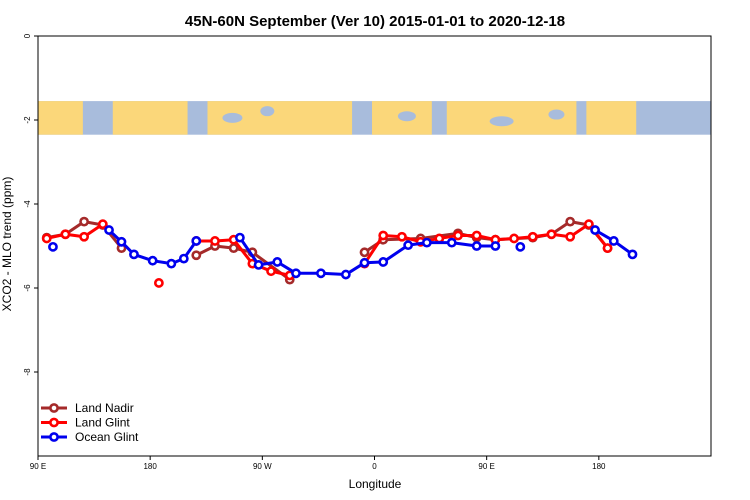 This screenshot has height=500, width=750. What do you see at coordinates (27, 35) in the screenshot?
I see `y-tick-label: 0` at bounding box center [27, 35].